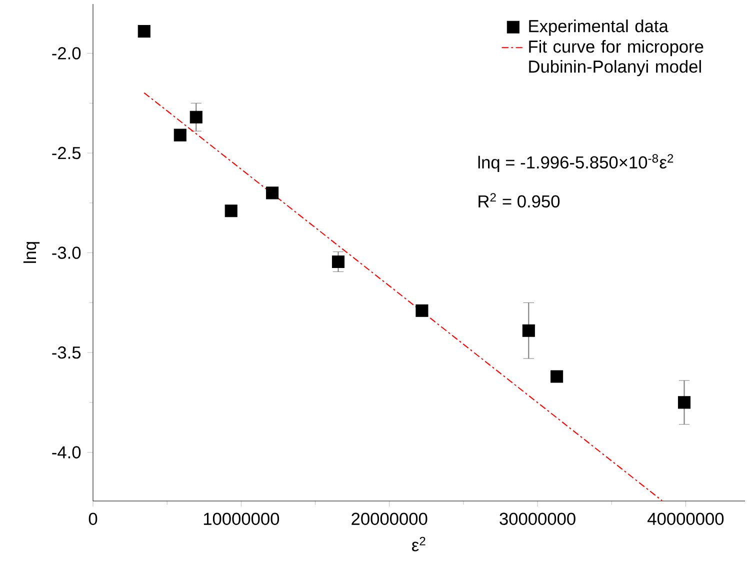 The height and width of the screenshot is (579, 747). What do you see at coordinates (598, 28) in the screenshot?
I see `legend-label: Experimental data` at bounding box center [598, 28].